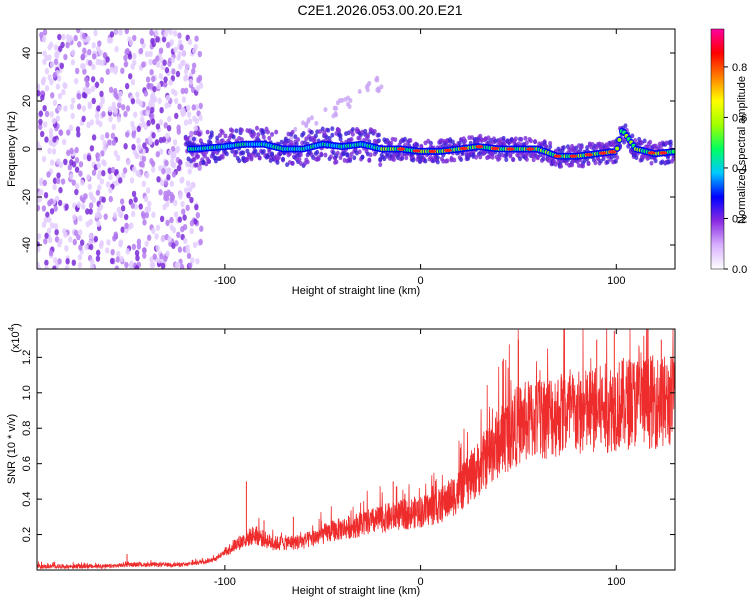 Image resolution: width=750 pixels, height=600 pixels. I want to click on spectrogram-x-tick-label: 0, so click(421, 281).